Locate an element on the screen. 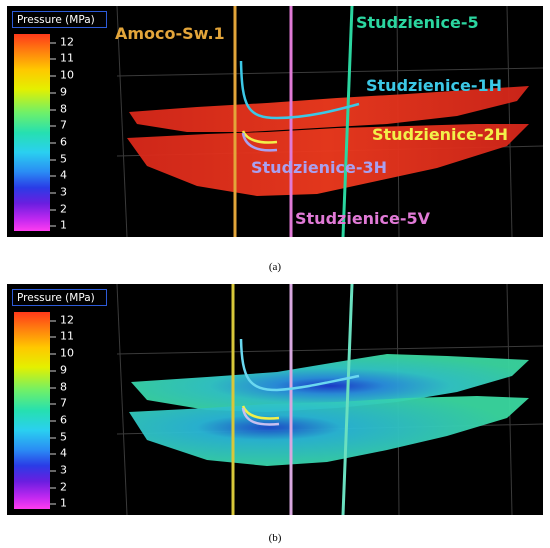  label-studzienice-5v: Studzienice-5V is located at coordinates (363, 218).